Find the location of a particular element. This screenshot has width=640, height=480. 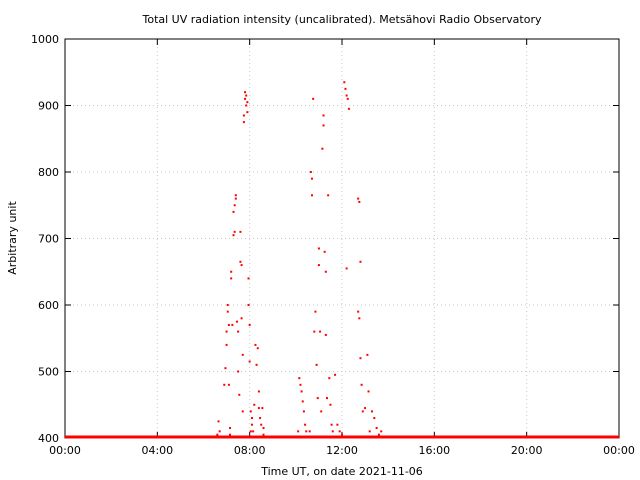

x-tick-label: 00:00 is located at coordinates (65, 450).